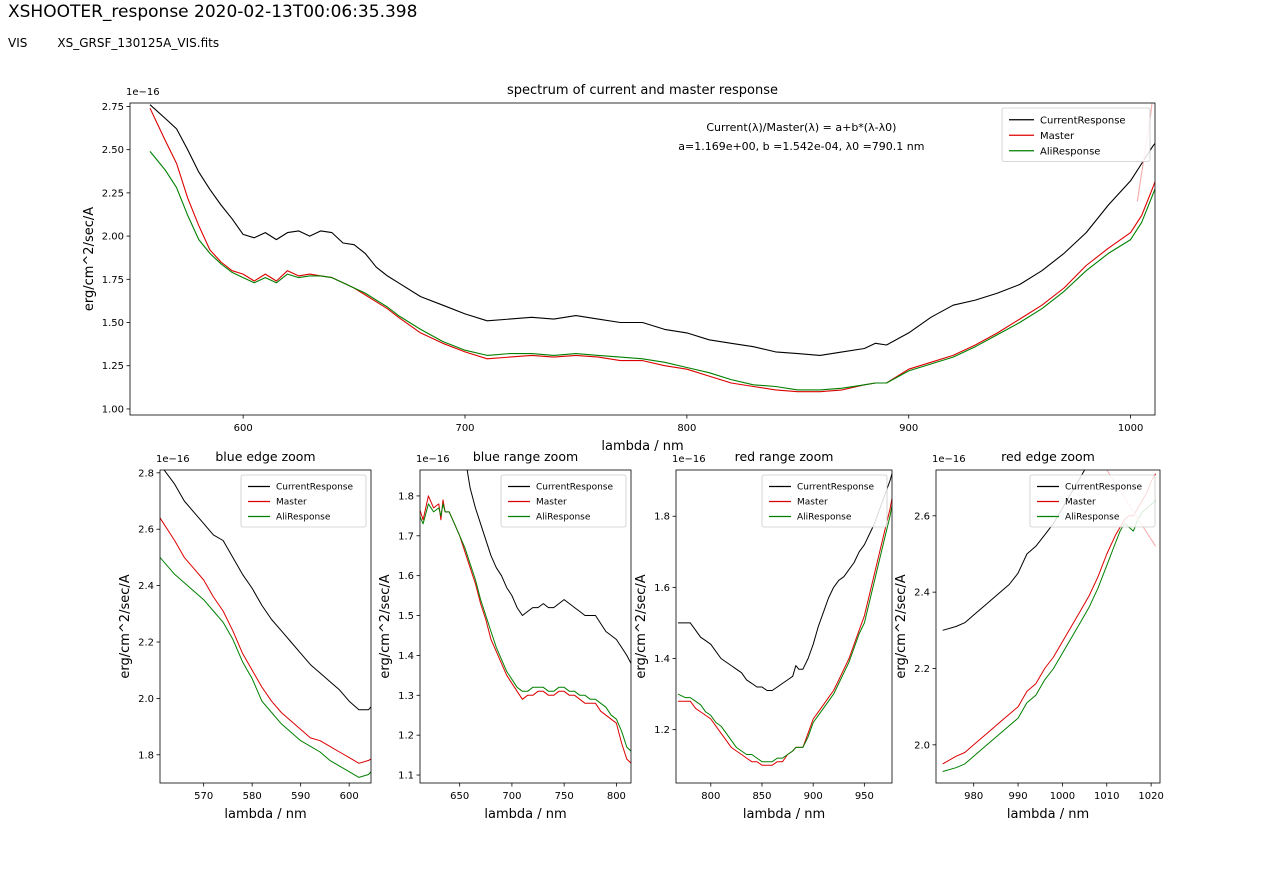 This screenshot has width=1280, height=880. I want to click on svg-text: 1.1, so click(406, 776).